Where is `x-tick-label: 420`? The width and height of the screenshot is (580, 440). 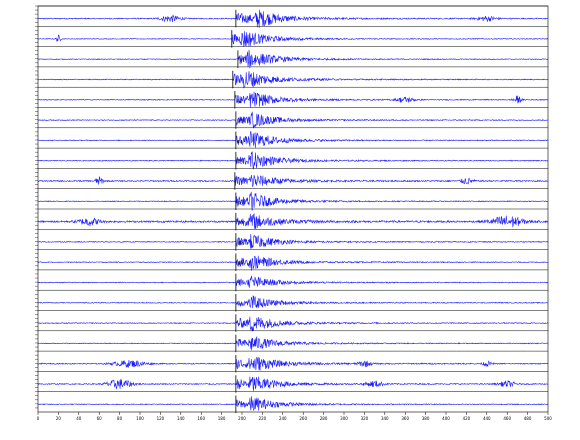 x-tick-label: 420 is located at coordinates (467, 418).